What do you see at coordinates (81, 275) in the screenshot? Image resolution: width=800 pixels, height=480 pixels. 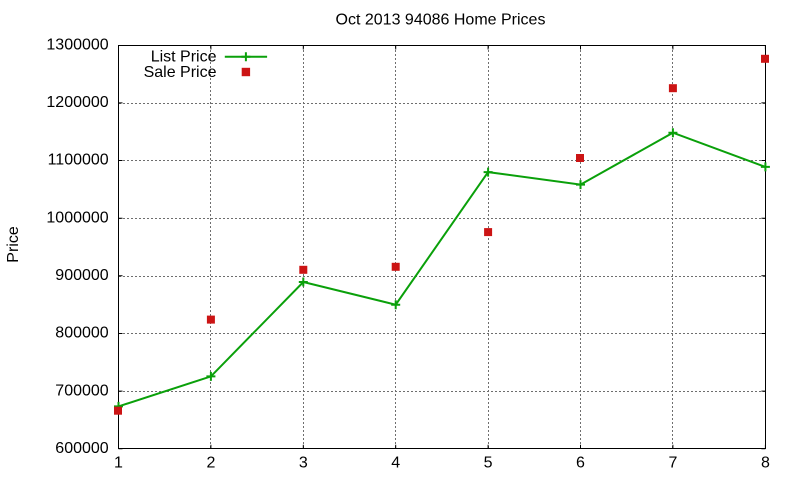 I see `svg-text: 900000` at bounding box center [81, 275].